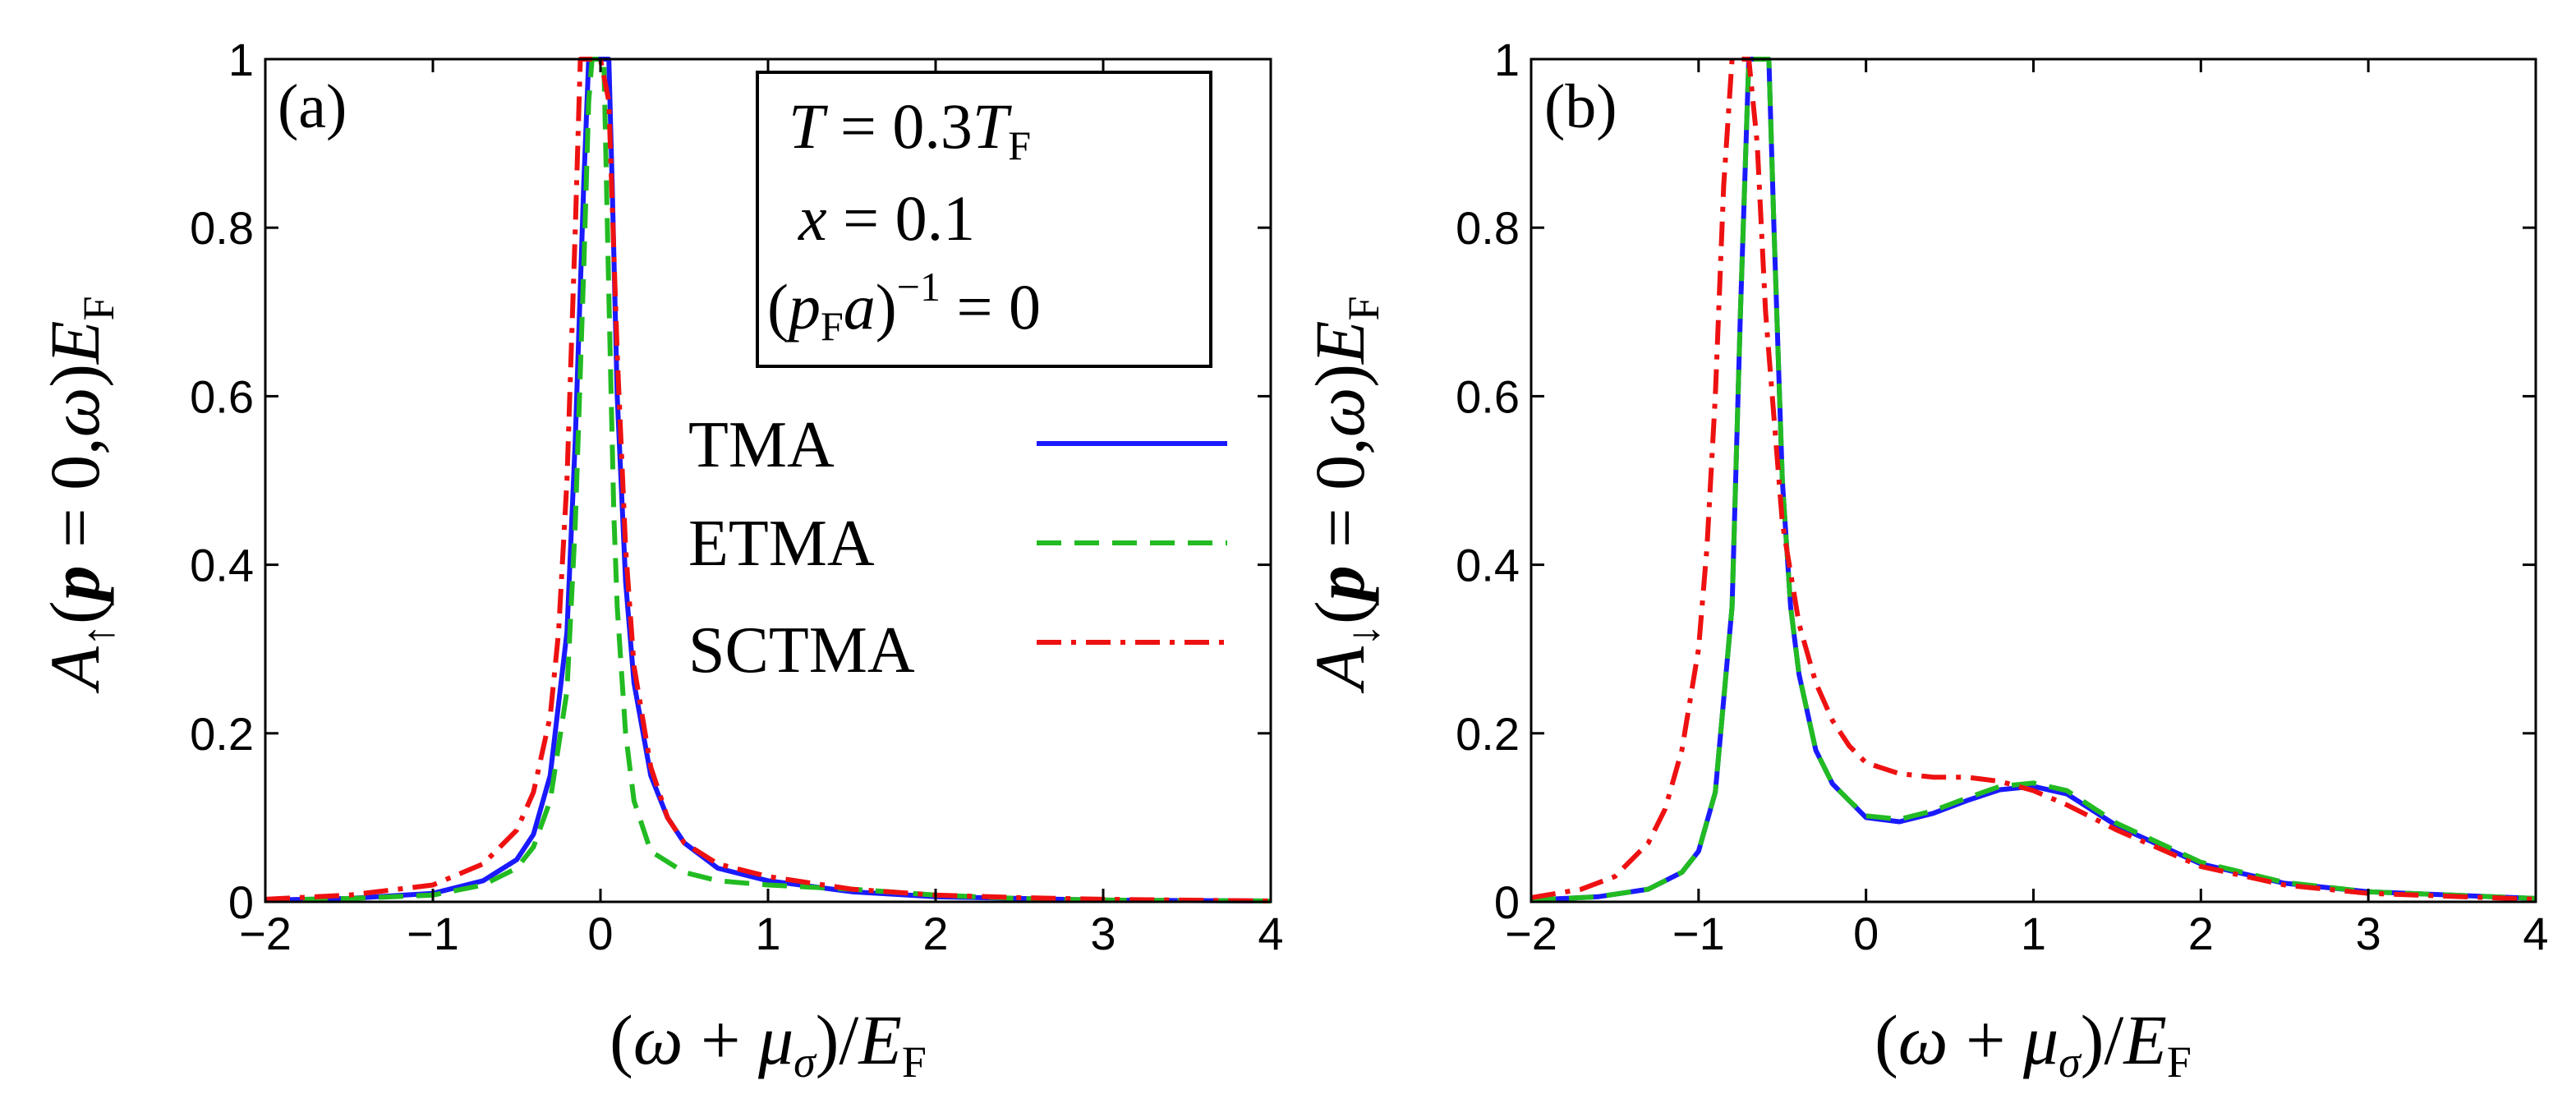 This screenshot has width=2576, height=1108. Describe the element at coordinates (600, 933) in the screenshot. I see `panel-a-x-tick-label: 0` at that location.